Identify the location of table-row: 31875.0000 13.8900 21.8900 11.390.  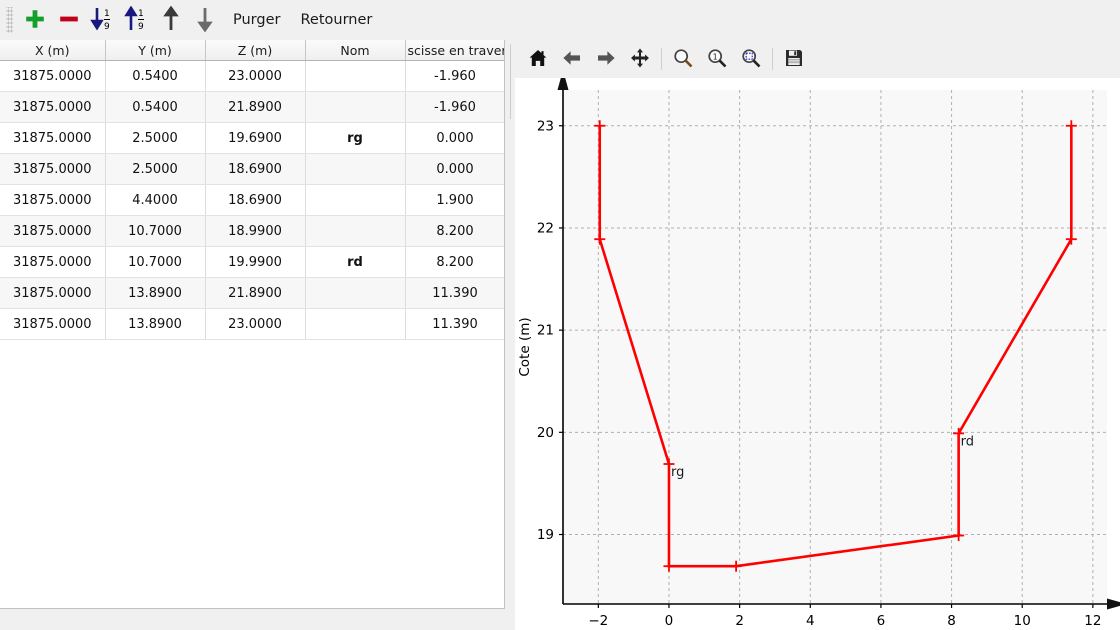
(252, 293).